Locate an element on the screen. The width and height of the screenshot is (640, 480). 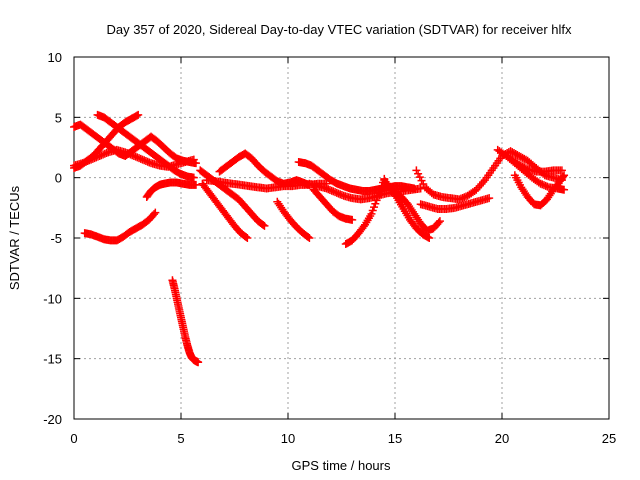
y-tick-label: -20 is located at coordinates (52, 419).